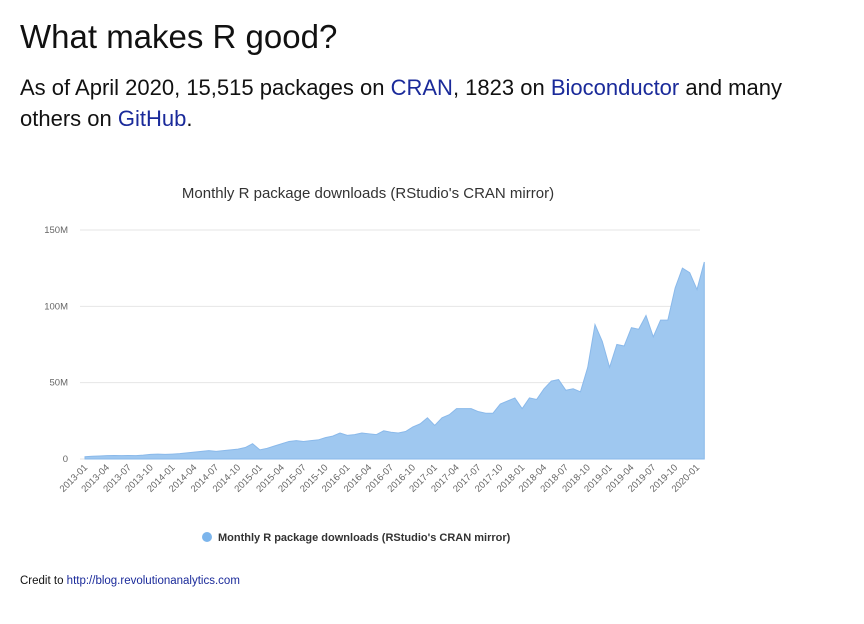 This screenshot has height=624, width=864. Describe the element at coordinates (179, 36) in the screenshot. I see `slide-title: What makes R good?` at that location.